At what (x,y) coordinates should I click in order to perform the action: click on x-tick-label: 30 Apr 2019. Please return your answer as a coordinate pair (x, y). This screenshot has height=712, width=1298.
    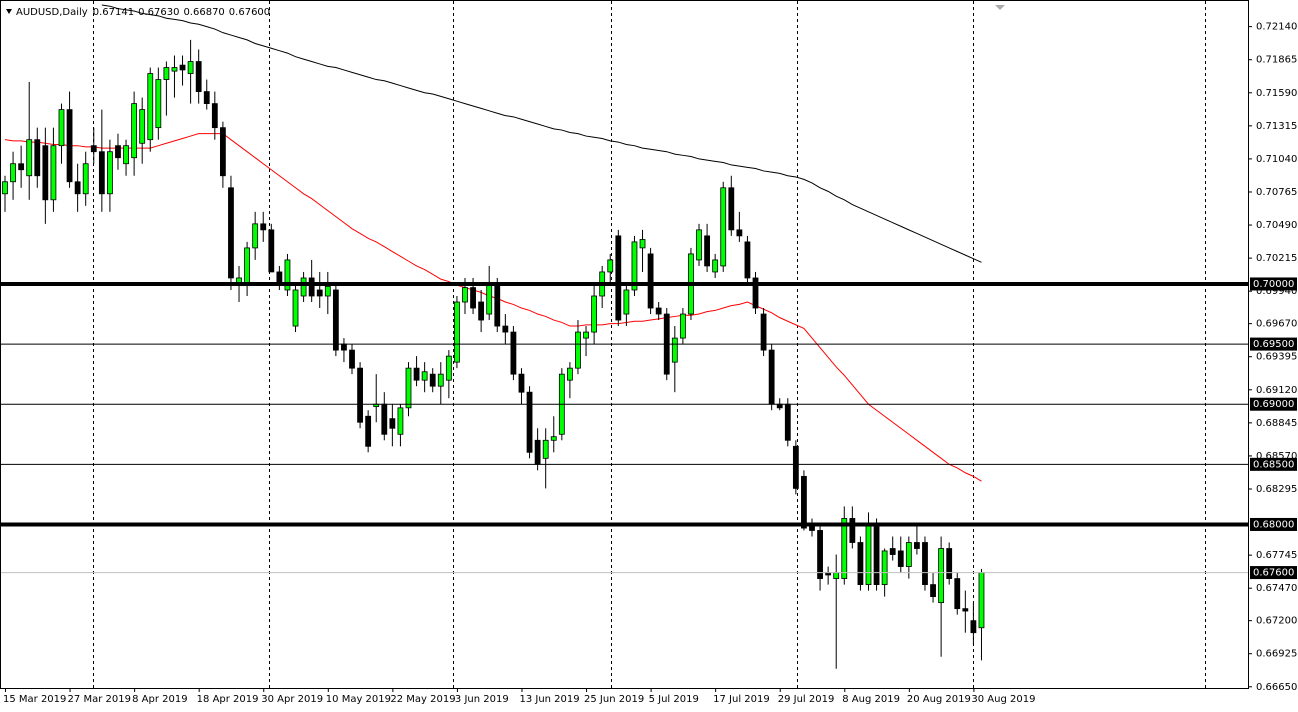
    Looking at the image, I should click on (292, 699).